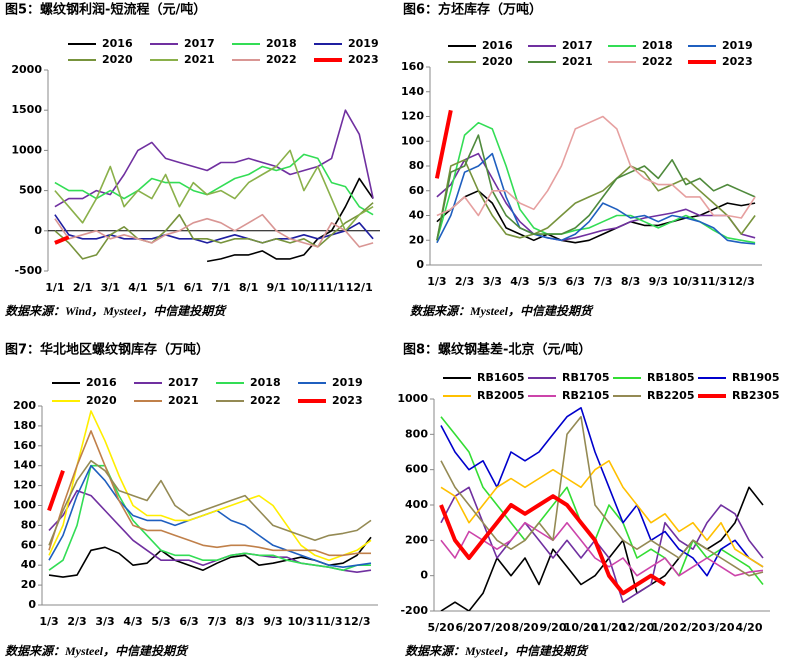 This screenshot has height=661, width=787. What do you see at coordinates (107, 350) in the screenshot?
I see `chart-title: 图7：华北地区螺纹钢库存（万吨）` at bounding box center [107, 350].